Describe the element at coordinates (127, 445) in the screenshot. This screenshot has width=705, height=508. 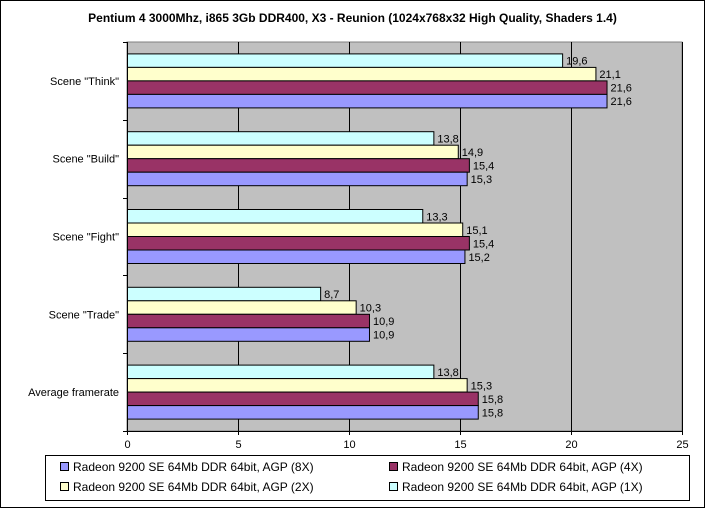
I see `x-tick-label: 0` at that location.